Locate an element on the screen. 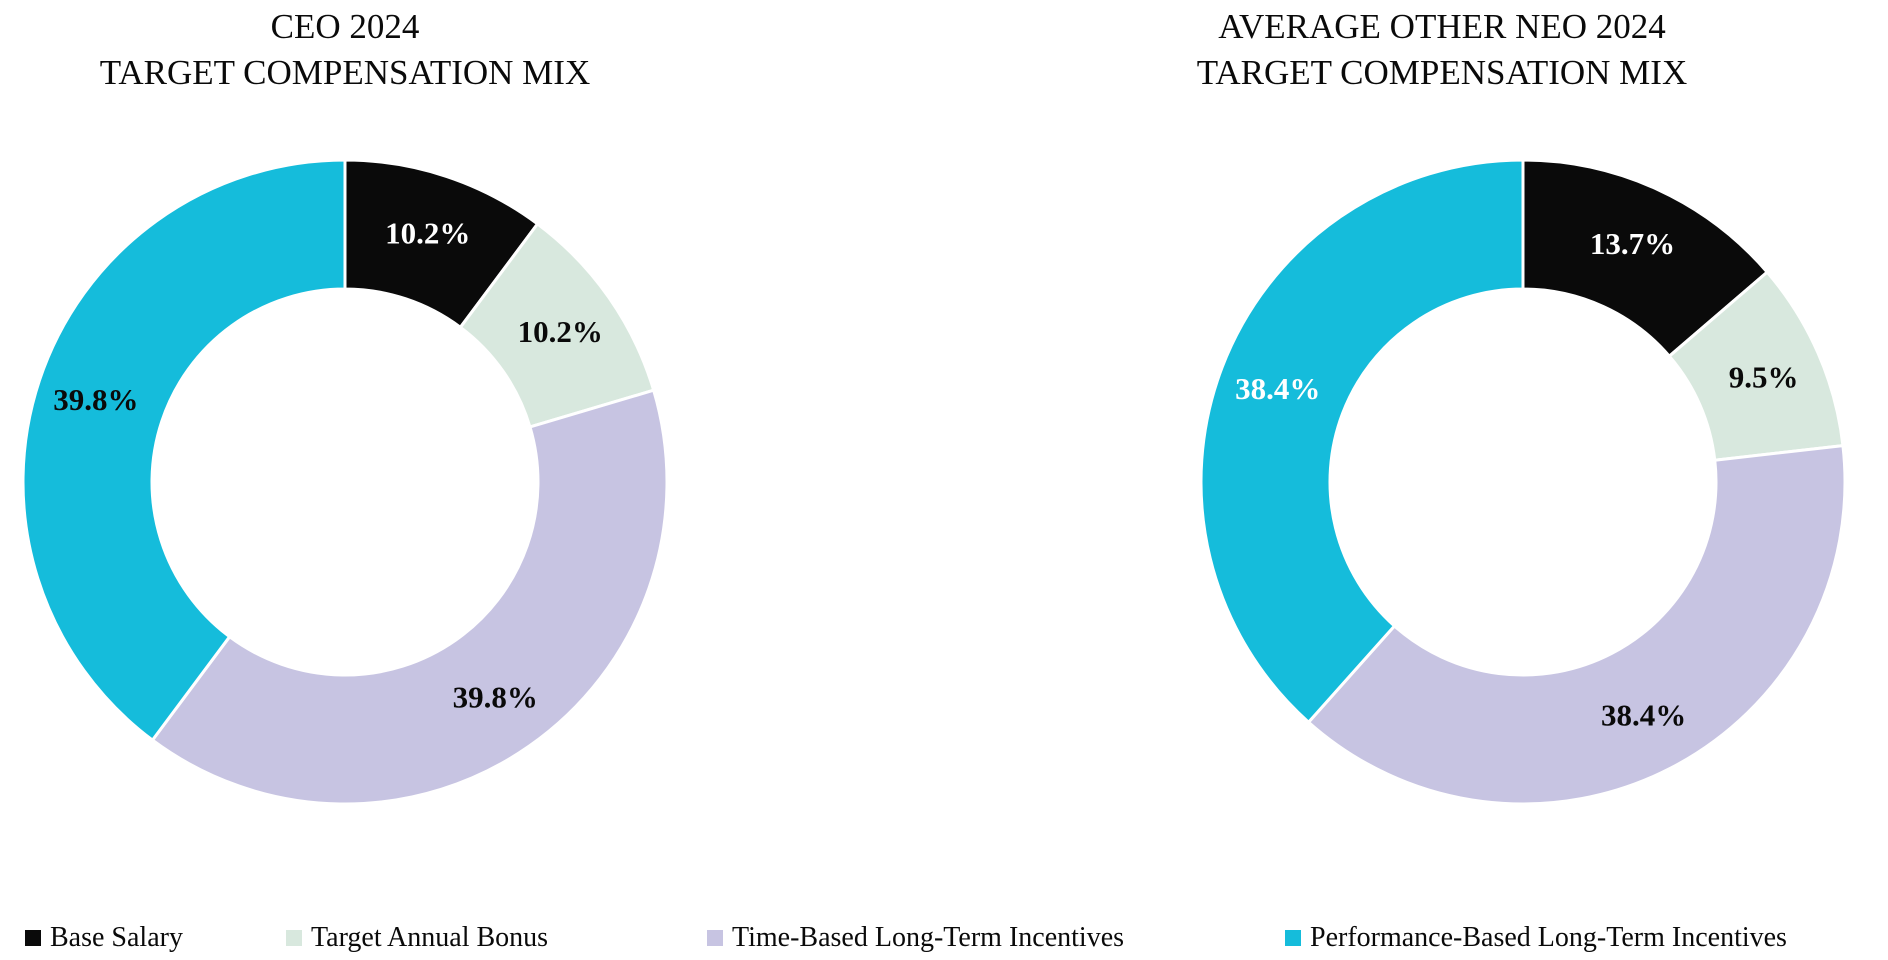  ceo-chart-title: CEO 2024 TARGET COMPENSATION MIX is located at coordinates (345, 50).